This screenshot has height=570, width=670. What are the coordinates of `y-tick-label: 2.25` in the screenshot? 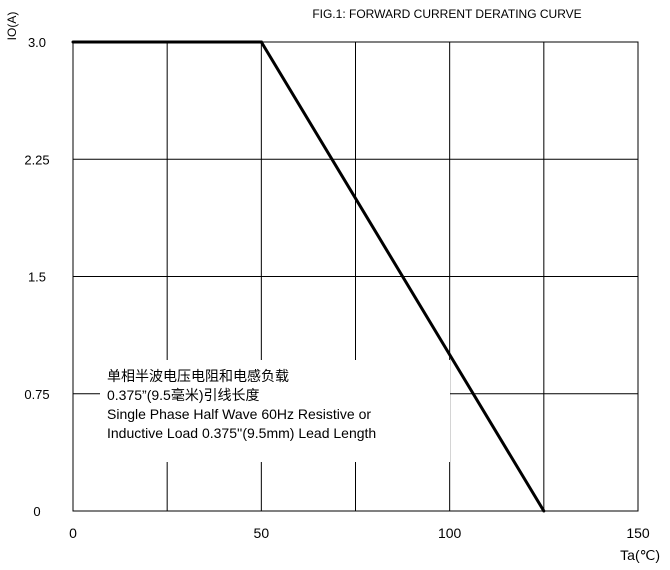 It's located at (36, 159).